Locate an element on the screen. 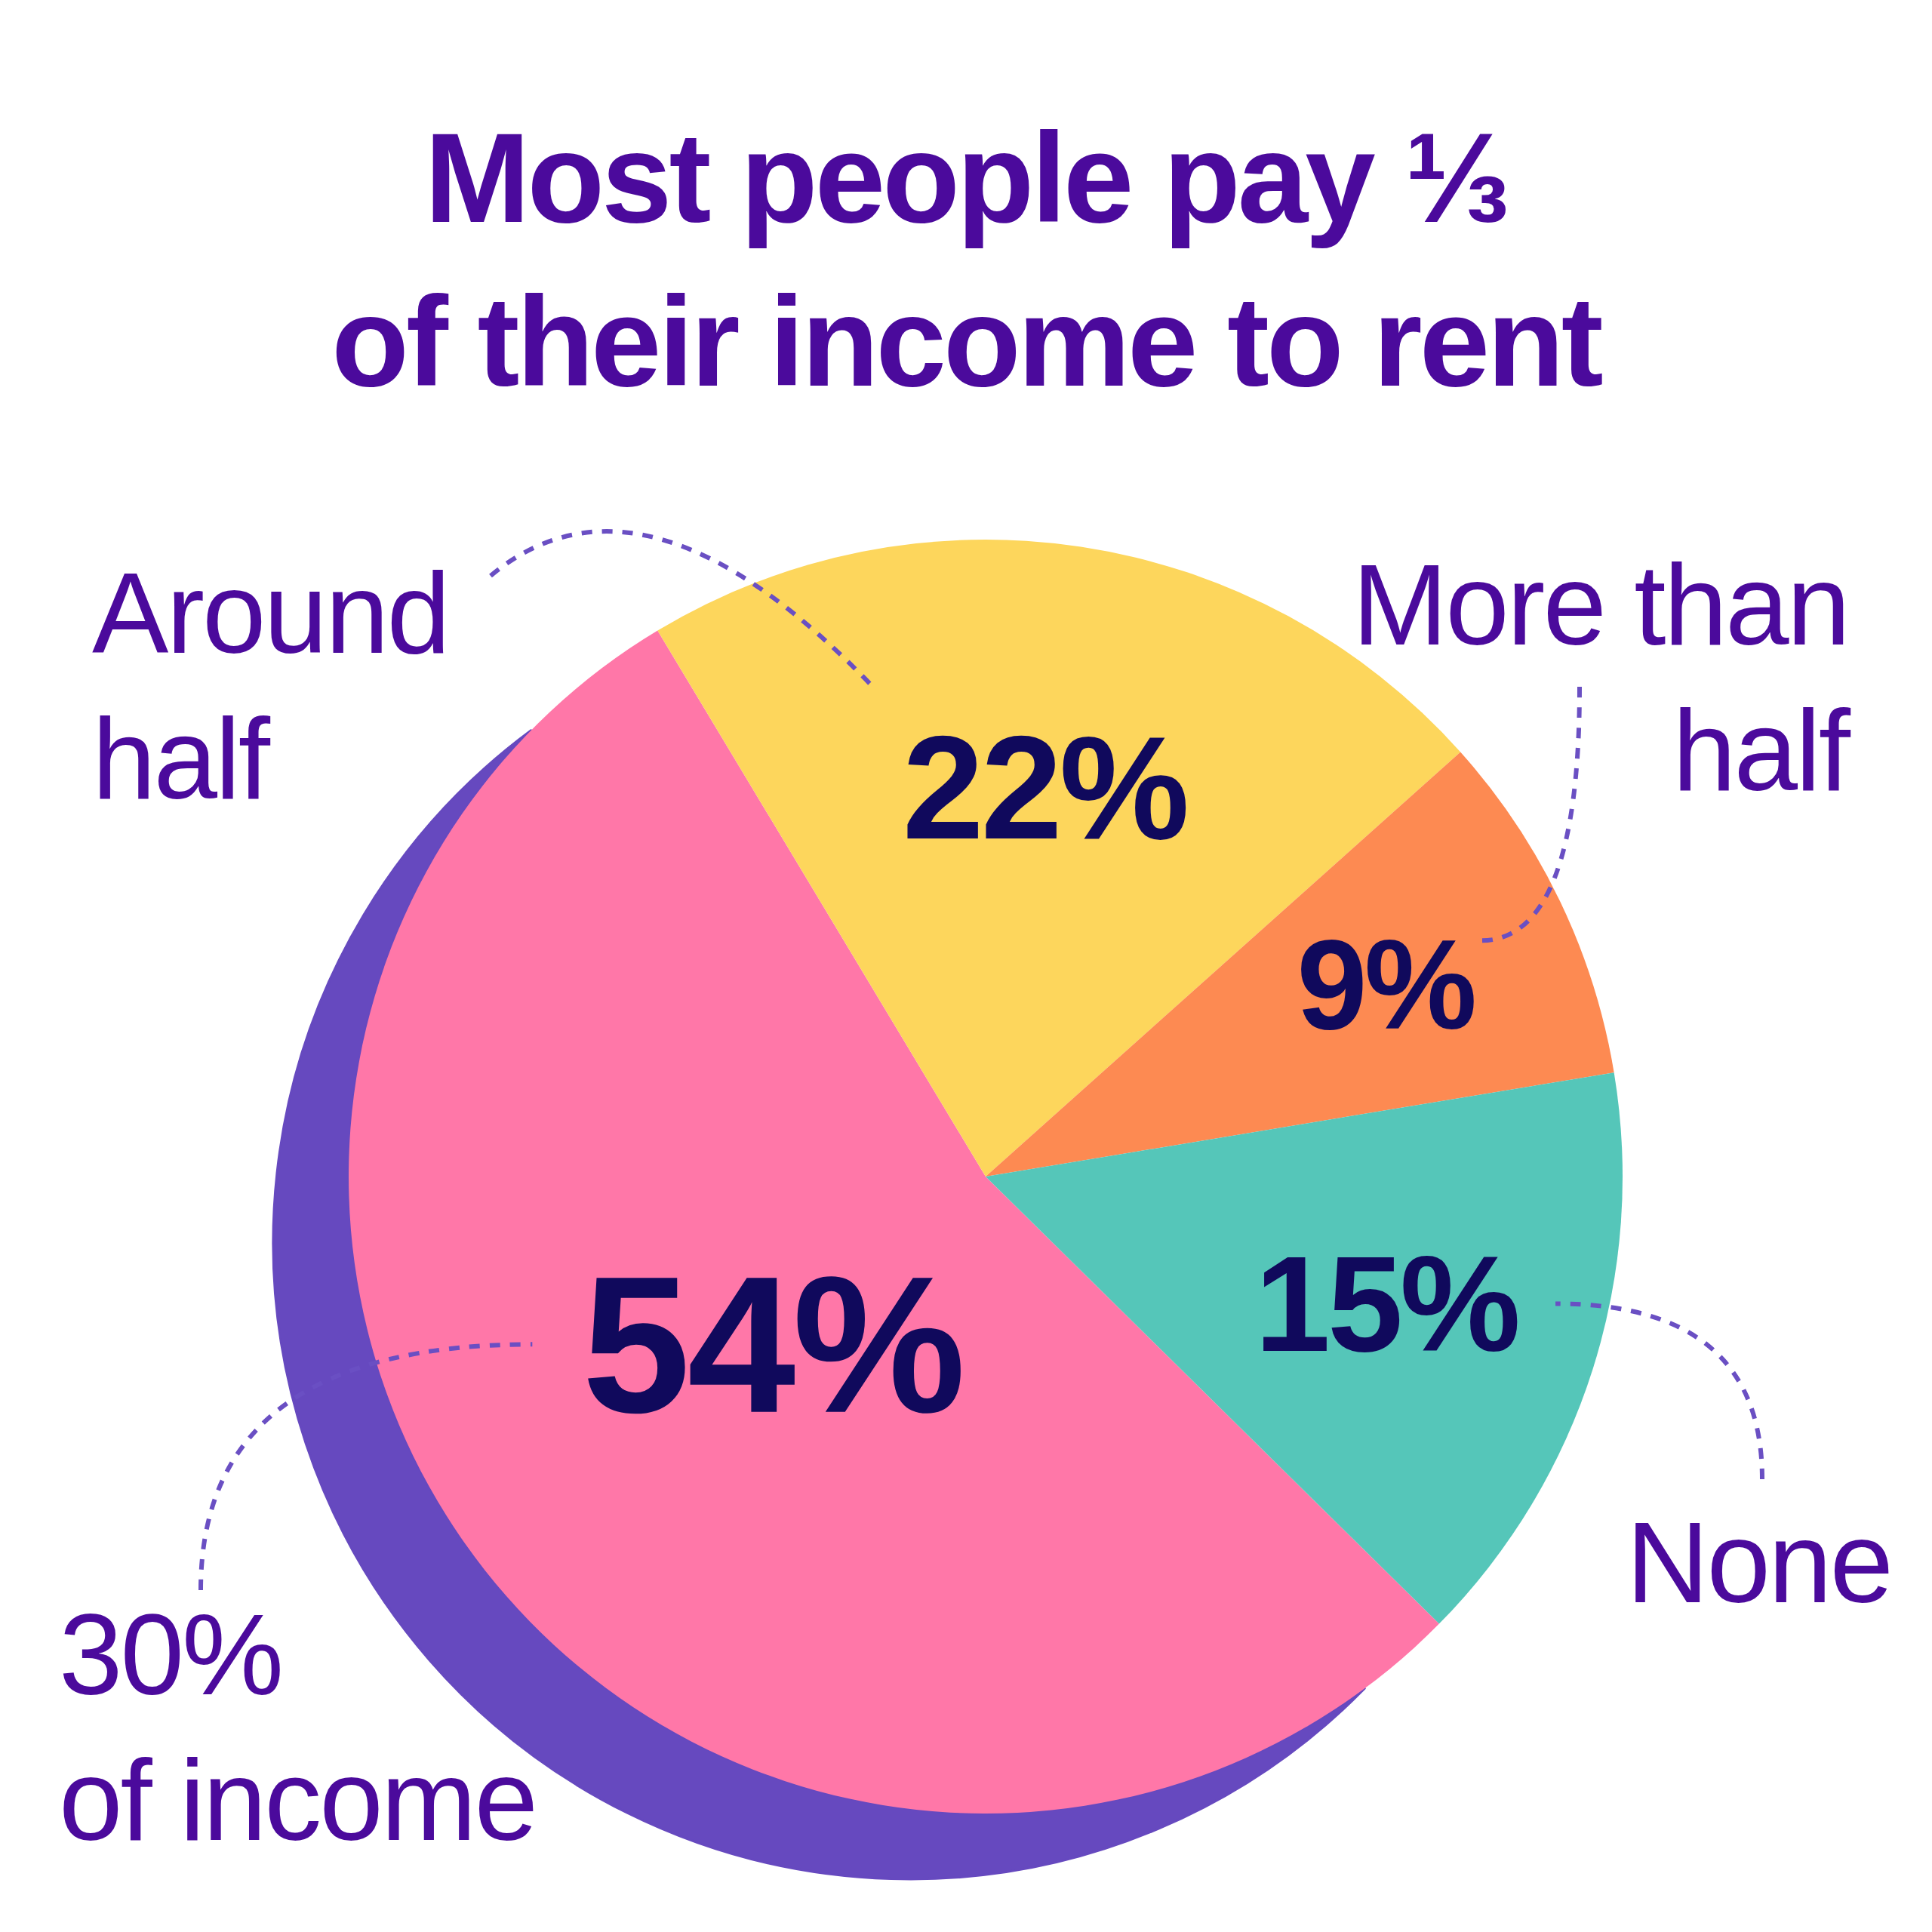 Image resolution: width=1932 pixels, height=1932 pixels. data-label: 9% is located at coordinates (1386, 985).